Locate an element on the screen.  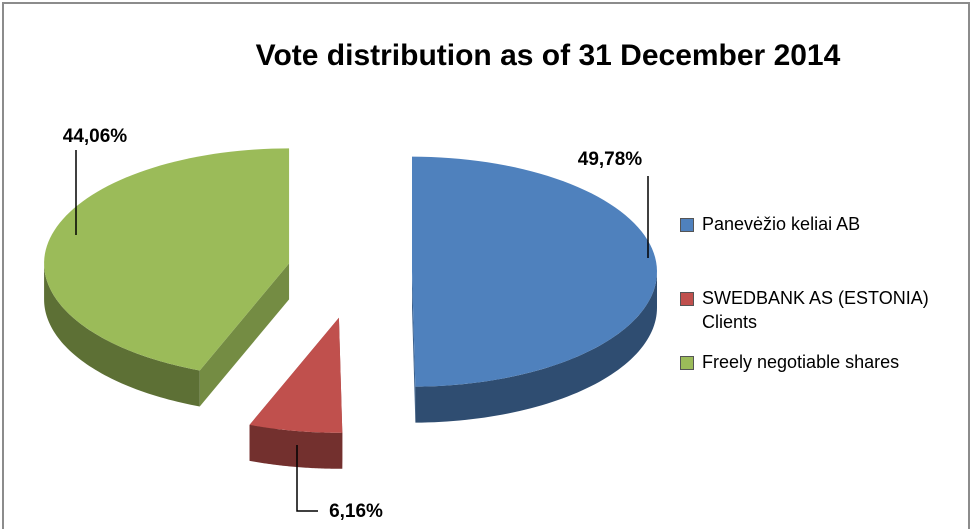
data-label: 49,78% is located at coordinates (610, 159).